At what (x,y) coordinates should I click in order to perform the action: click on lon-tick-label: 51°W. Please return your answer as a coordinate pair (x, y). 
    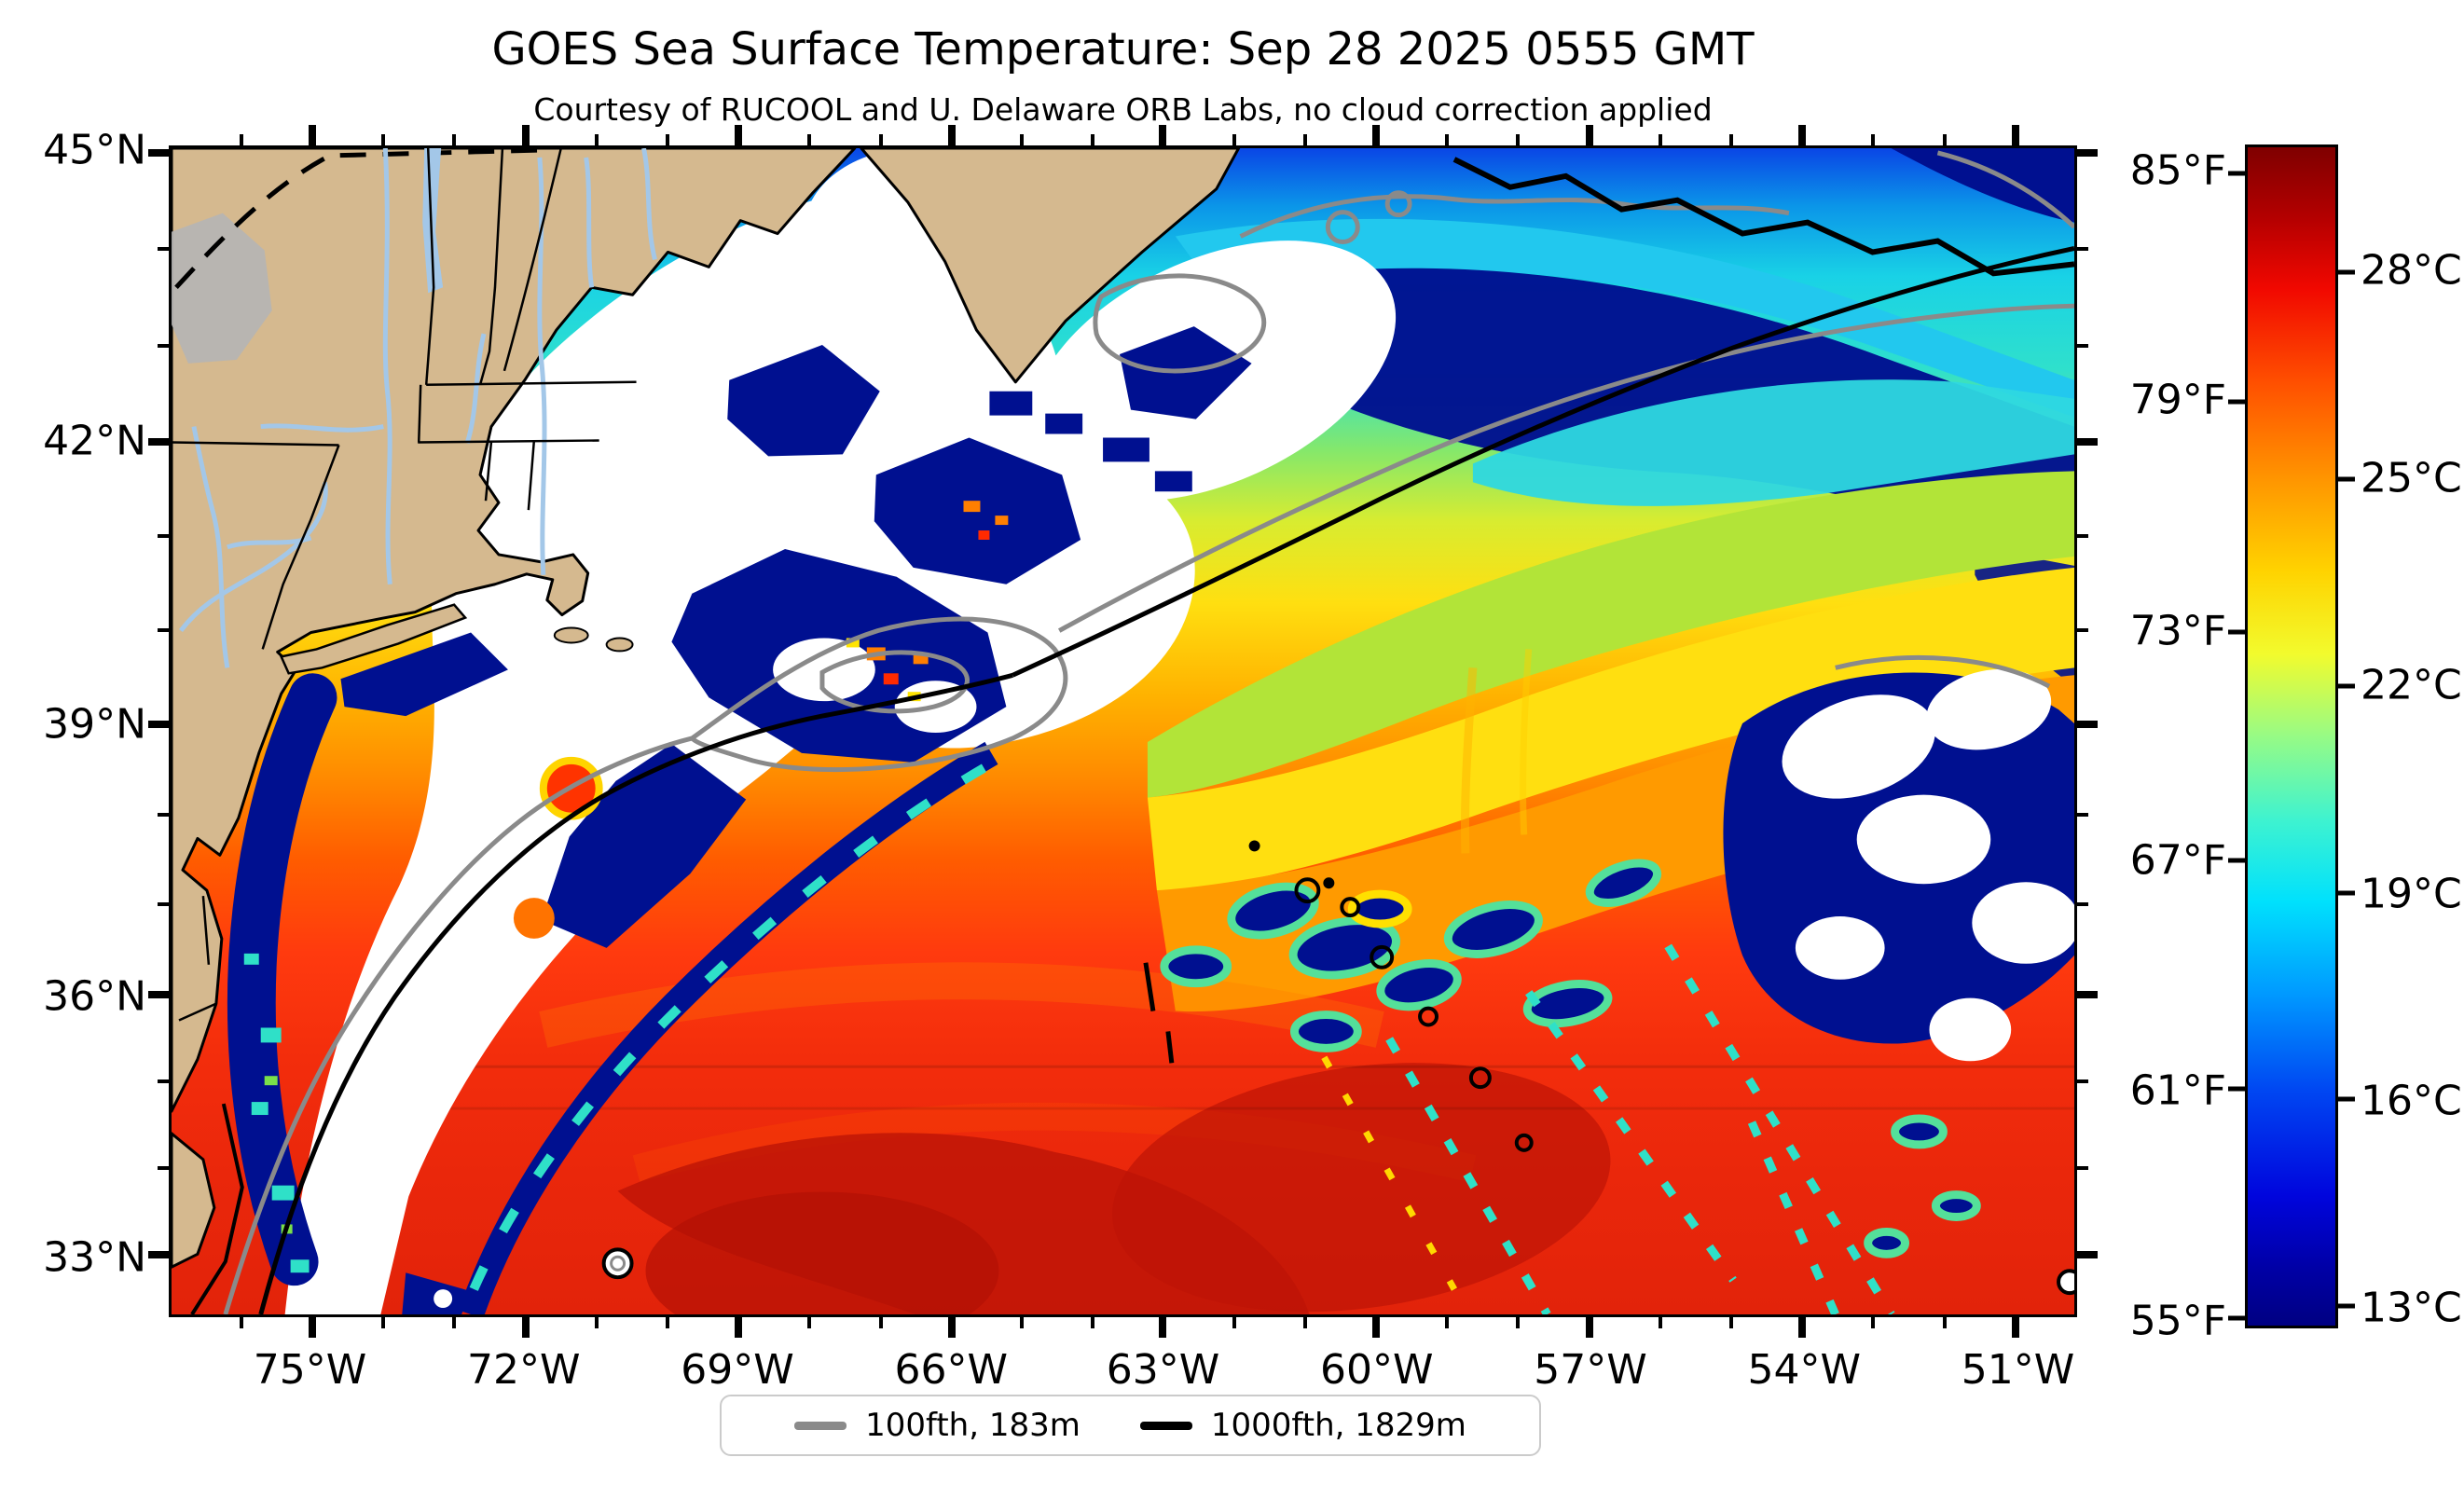
    Looking at the image, I should click on (2018, 1370).